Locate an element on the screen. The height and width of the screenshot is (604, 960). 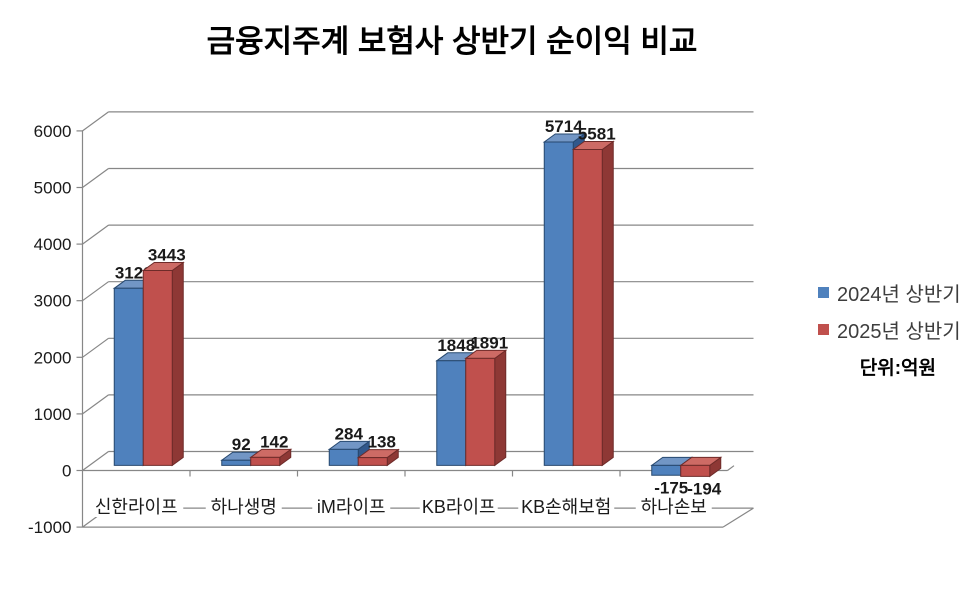
y-axis-label-4000: 4000 is located at coordinates (53, 244).